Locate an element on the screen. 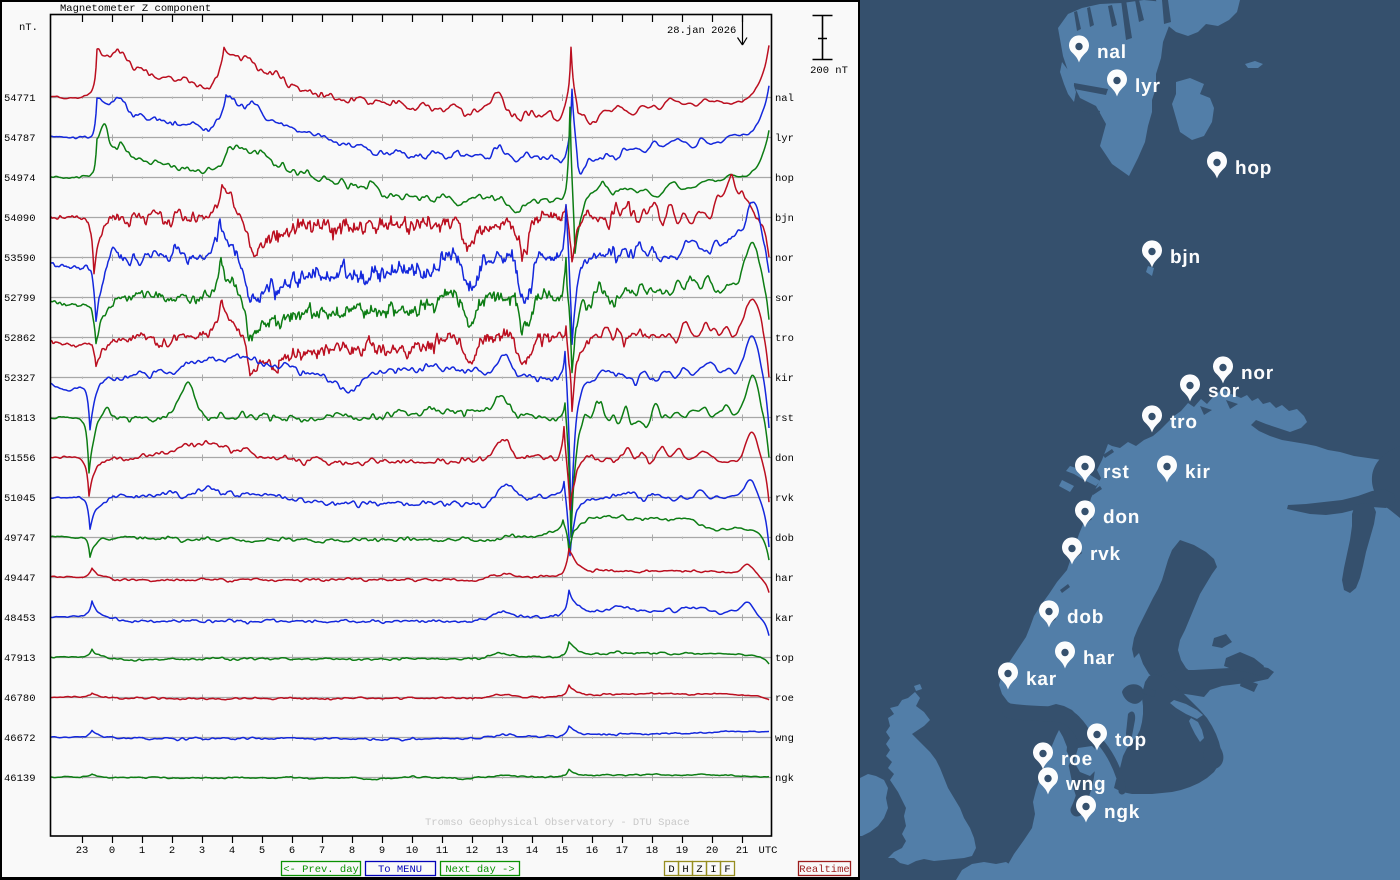  svg-text: 18 is located at coordinates (652, 851).